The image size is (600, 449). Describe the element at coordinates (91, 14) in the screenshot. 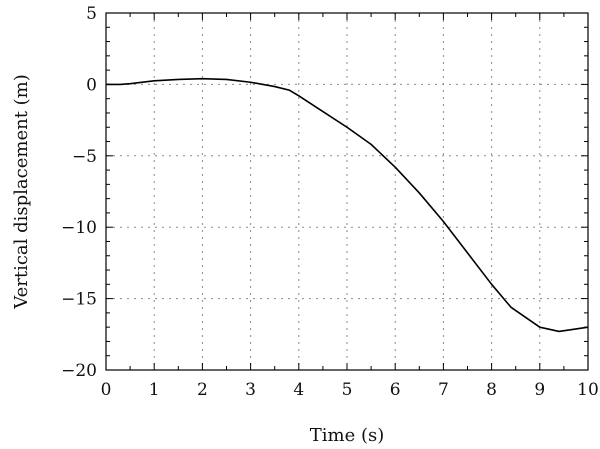

I see `y-tick-label: 5` at that location.